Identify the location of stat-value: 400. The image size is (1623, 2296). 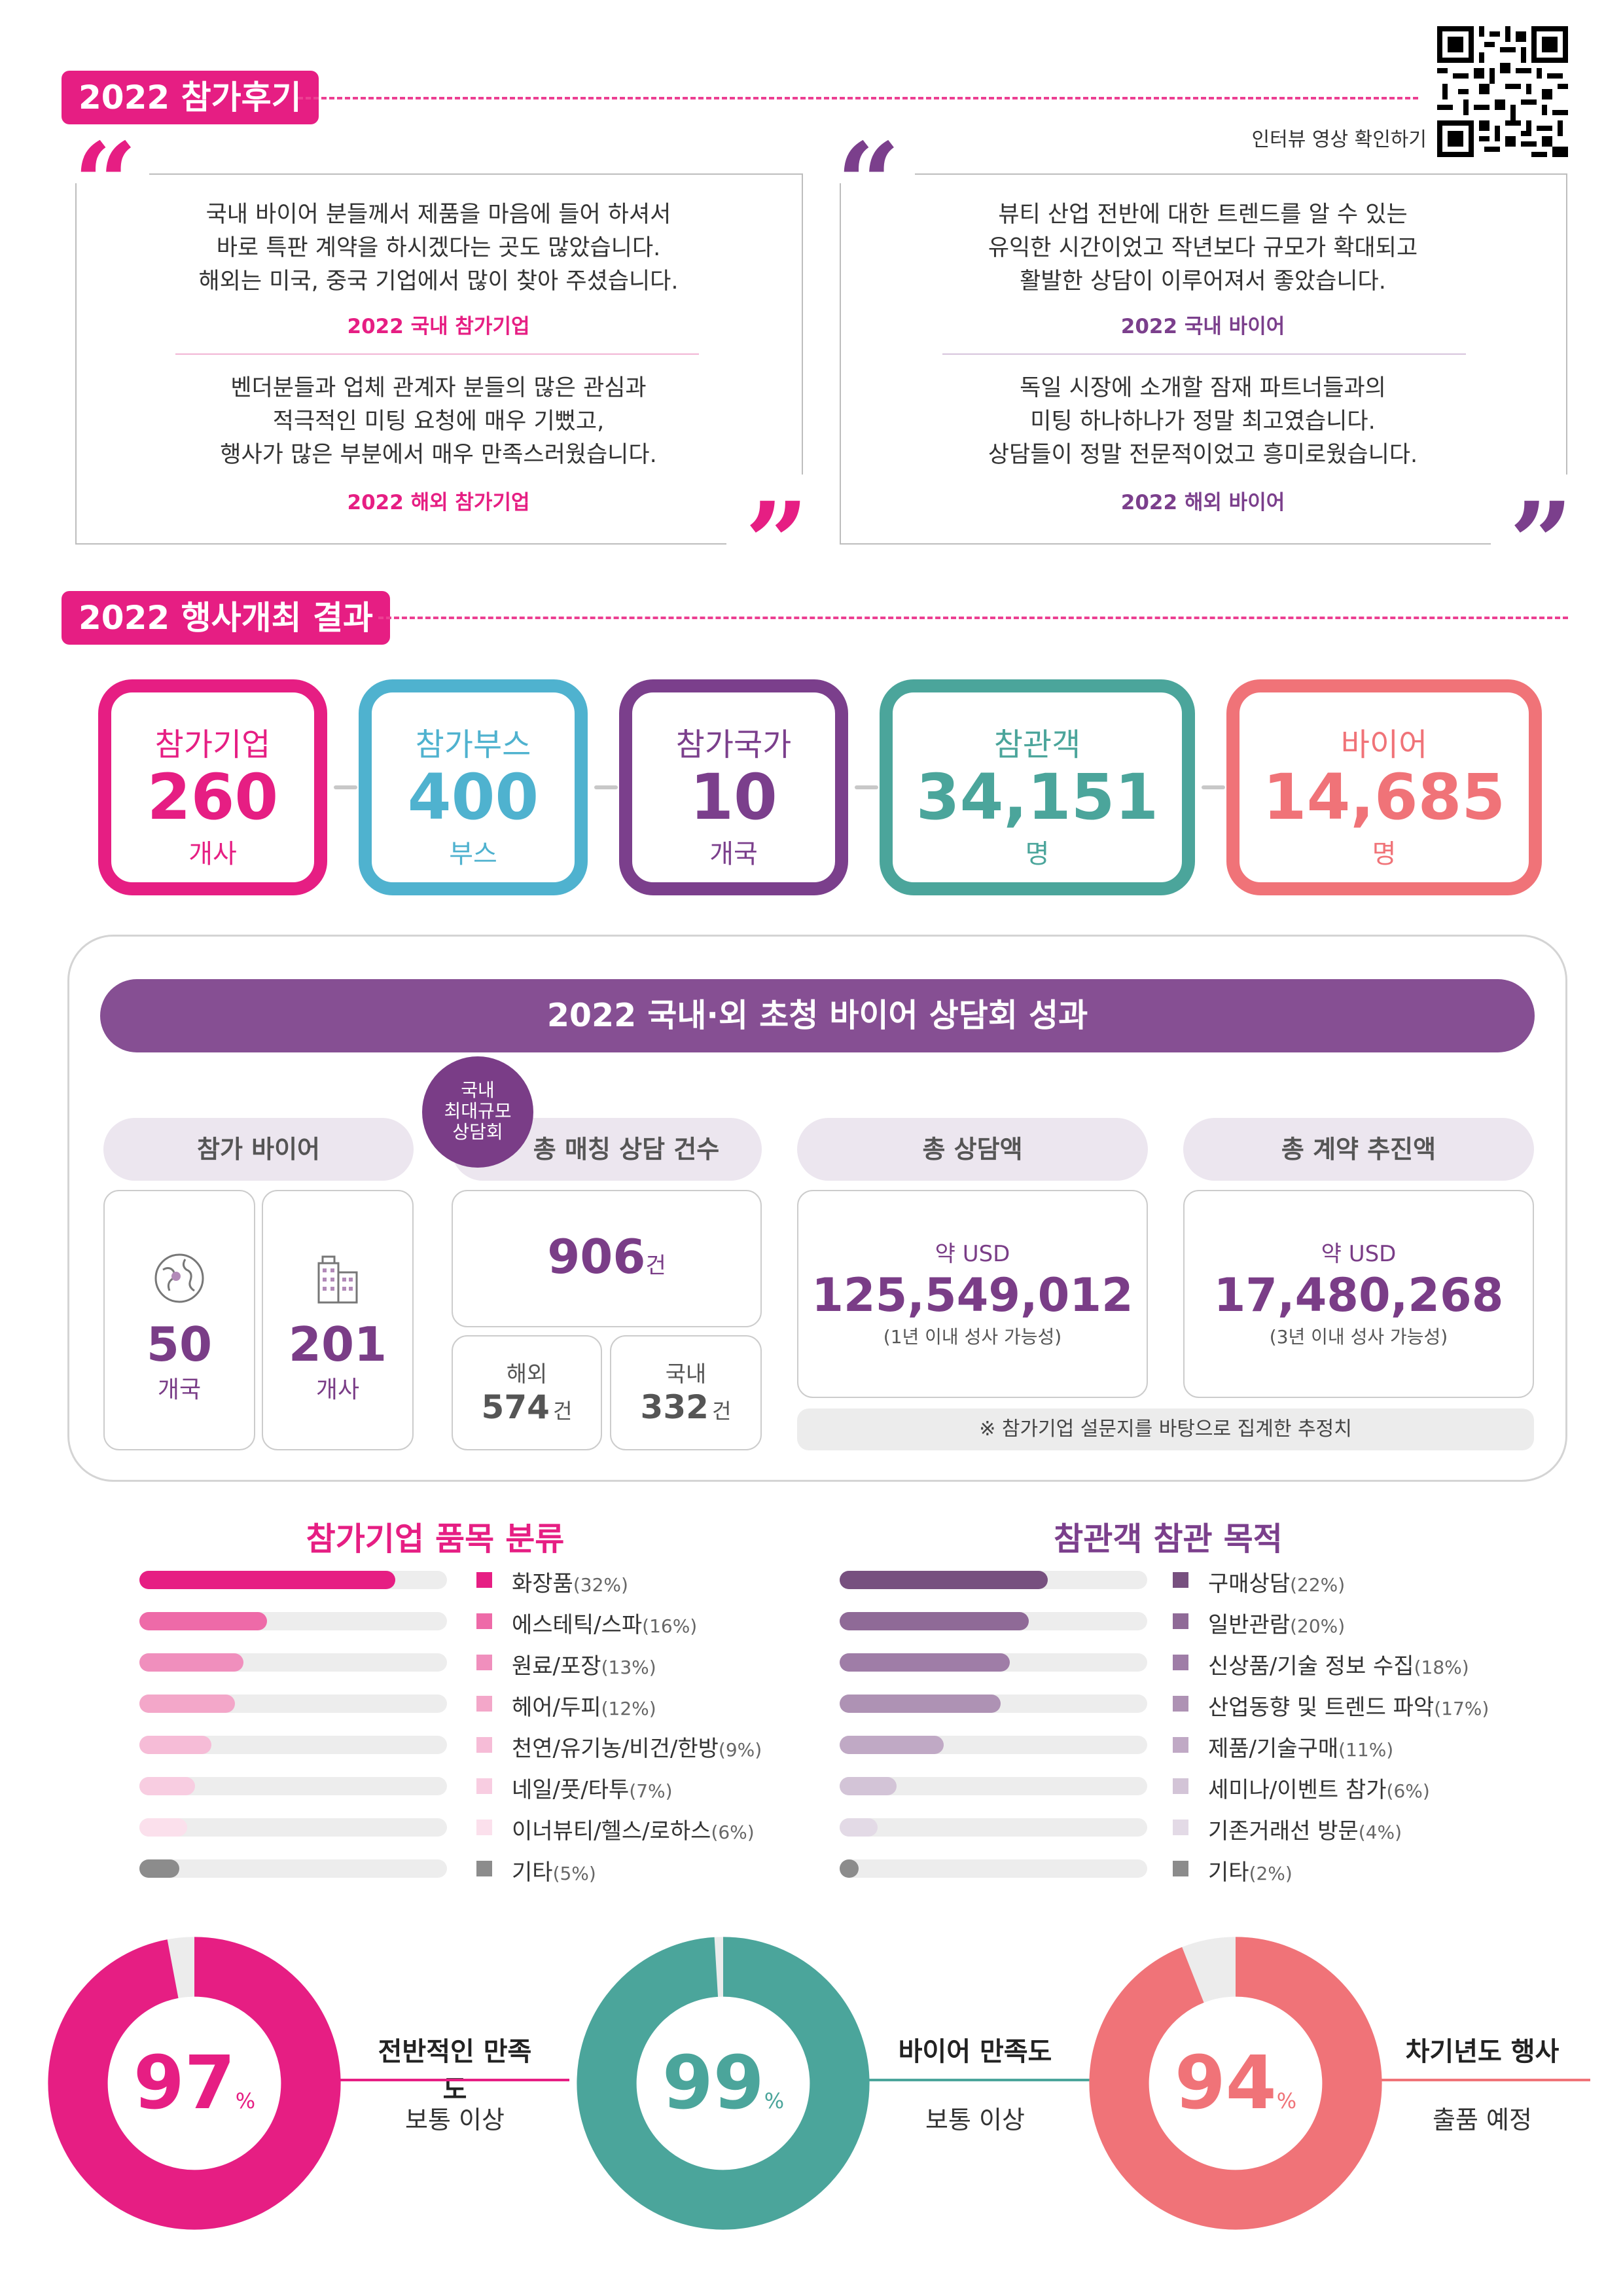
(473, 797).